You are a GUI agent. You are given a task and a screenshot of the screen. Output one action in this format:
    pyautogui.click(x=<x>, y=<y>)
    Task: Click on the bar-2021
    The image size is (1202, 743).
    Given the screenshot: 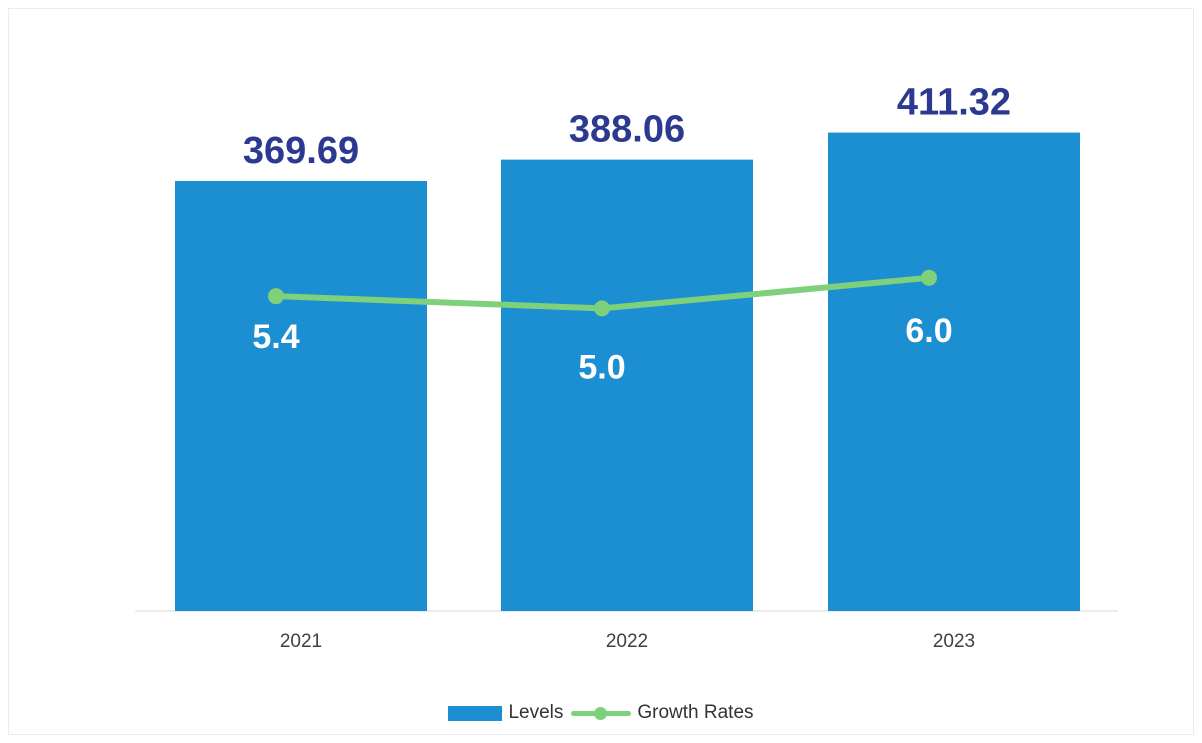 What is the action you would take?
    pyautogui.click(x=301, y=396)
    